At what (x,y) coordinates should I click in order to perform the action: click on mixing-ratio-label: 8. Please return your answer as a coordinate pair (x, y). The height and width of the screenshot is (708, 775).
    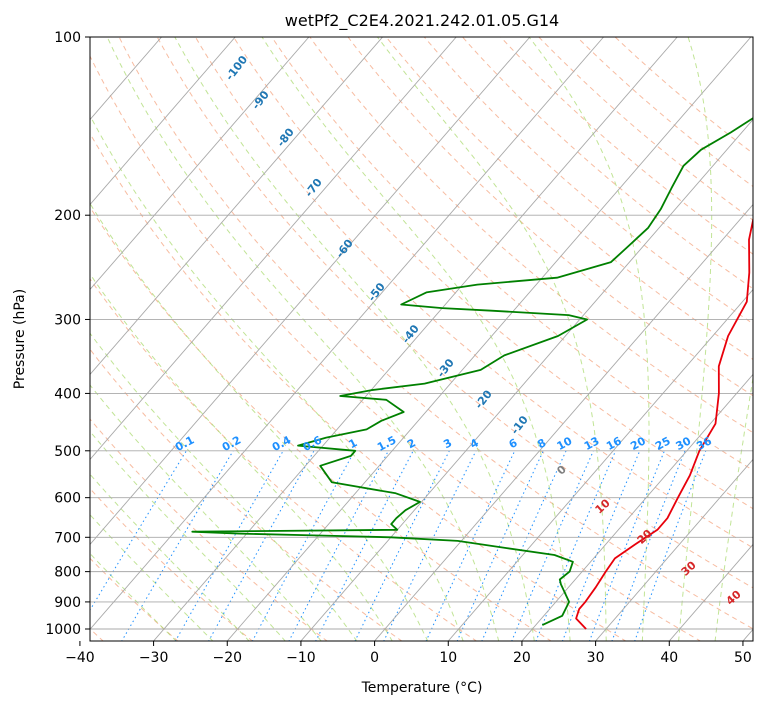
    Looking at the image, I should click on (541, 443).